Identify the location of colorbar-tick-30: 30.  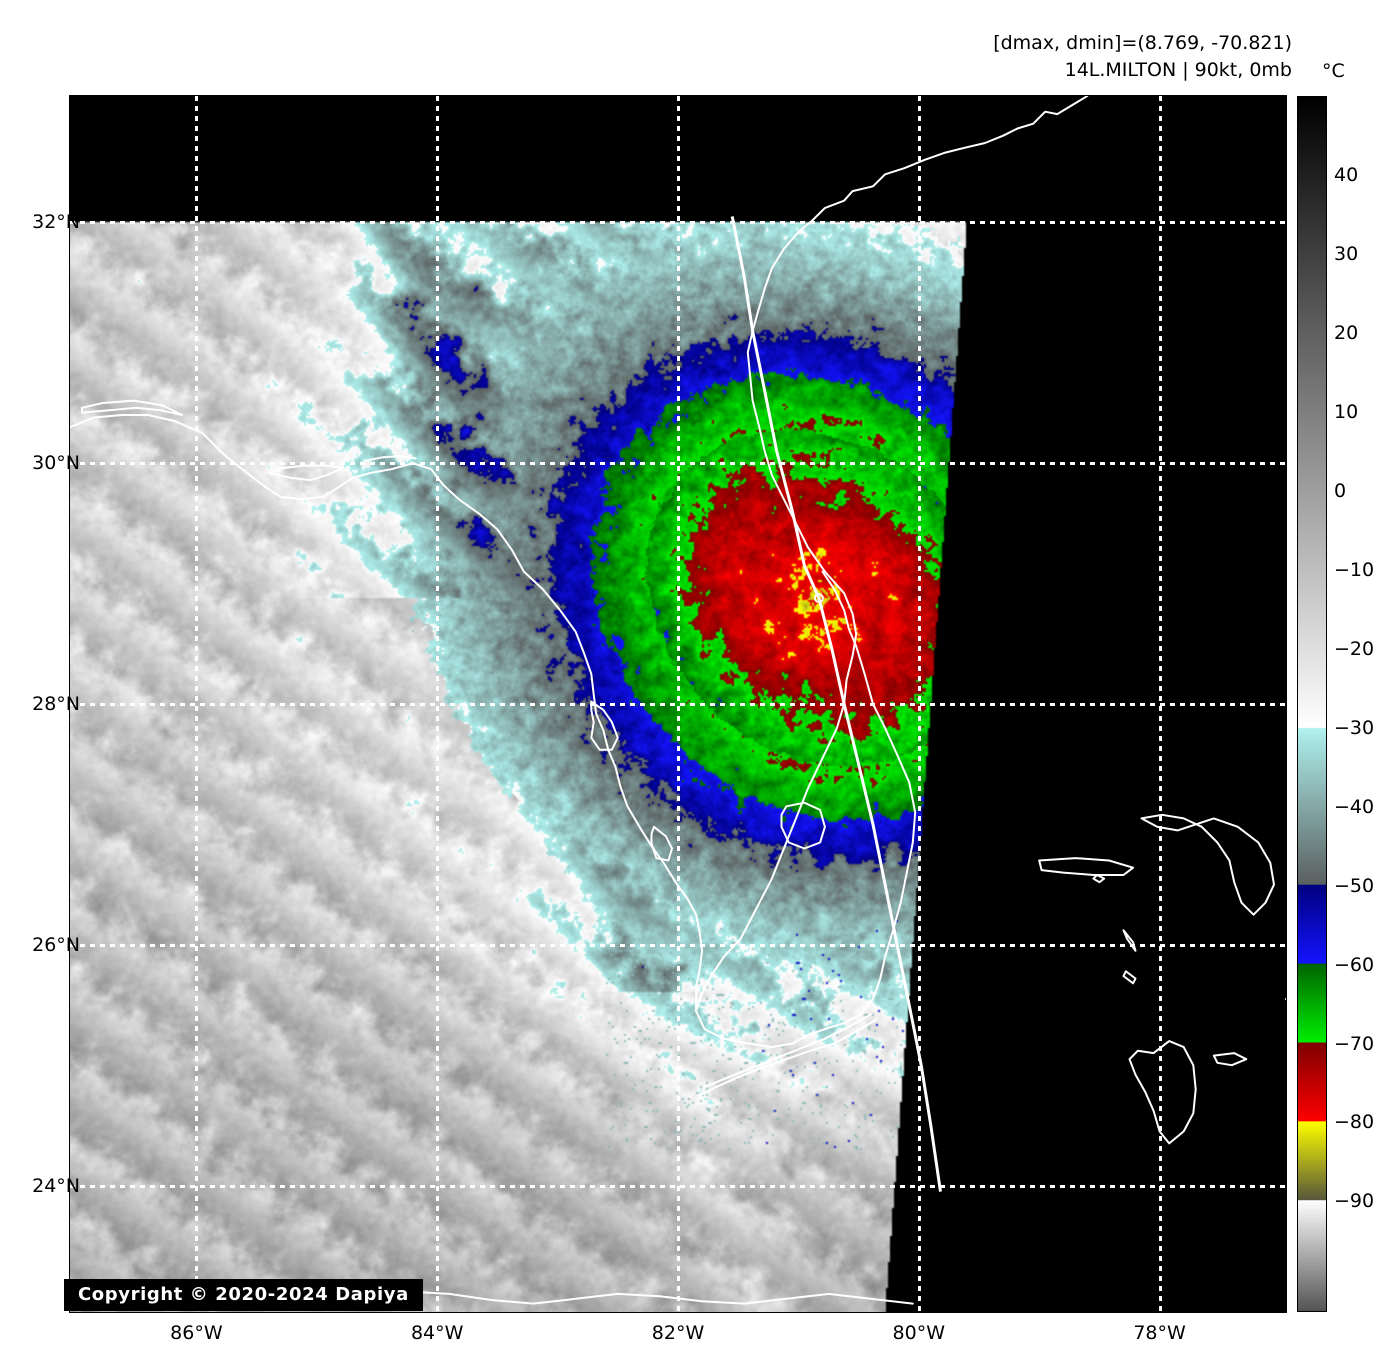
(1346, 253).